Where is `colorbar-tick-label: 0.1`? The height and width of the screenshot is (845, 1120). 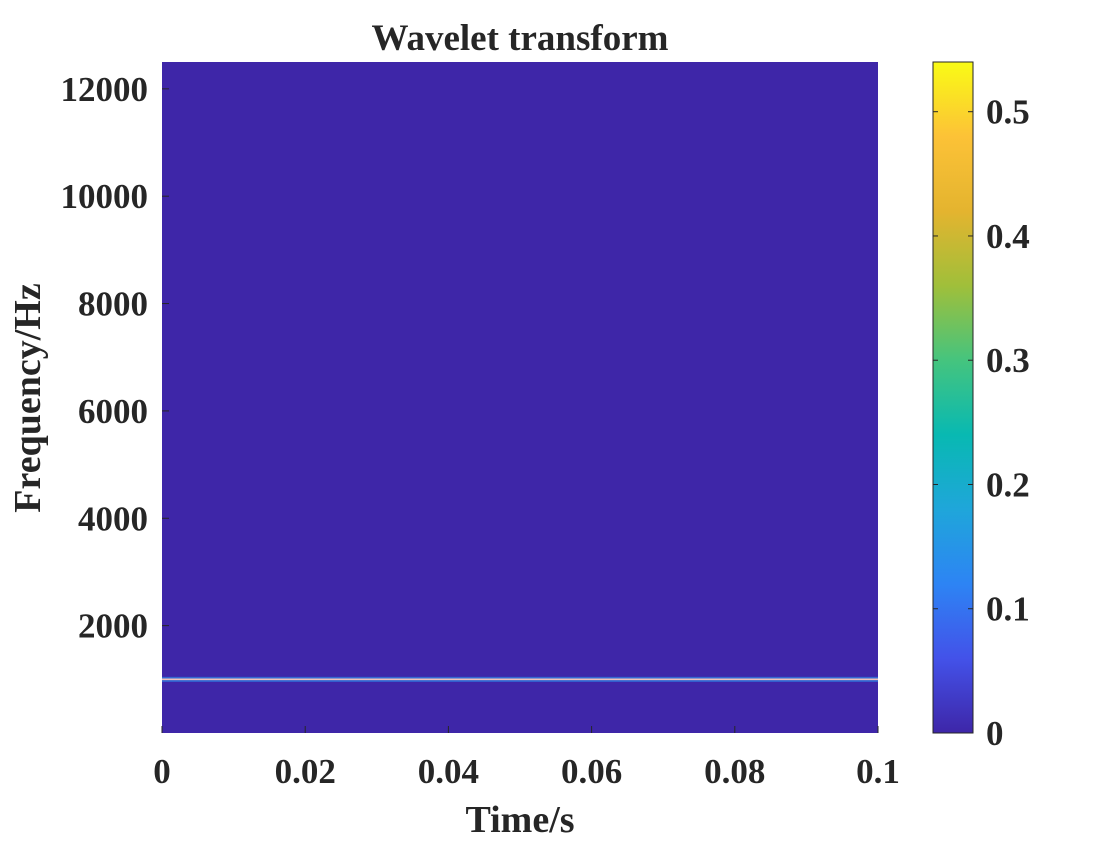 colorbar-tick-label: 0.1 is located at coordinates (1008, 609).